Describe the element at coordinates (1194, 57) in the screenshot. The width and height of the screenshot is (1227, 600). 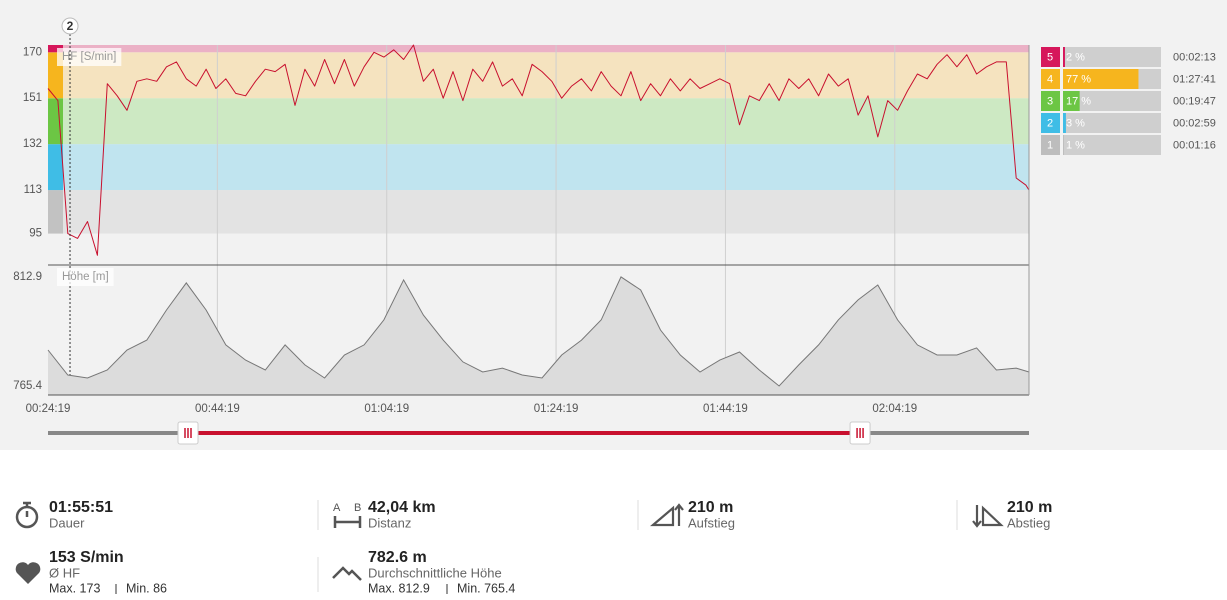
I see `zone-time: 00:02:13` at that location.